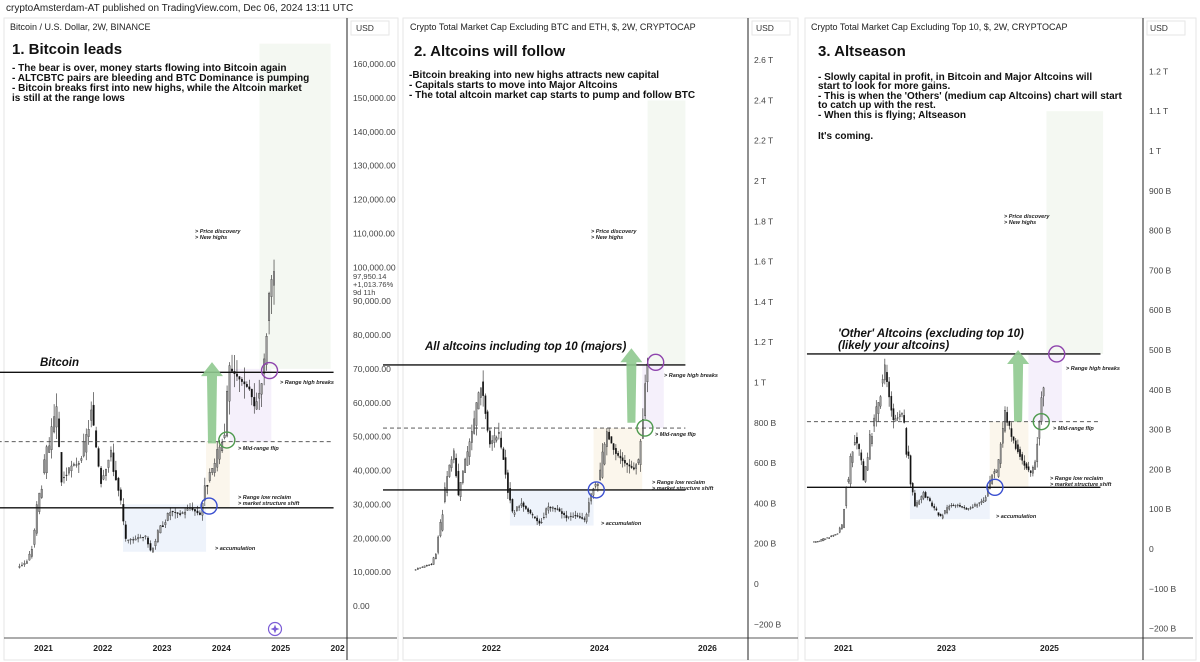 The image size is (1200, 662). Describe the element at coordinates (146, 414) in the screenshot. I see `candles` at that location.